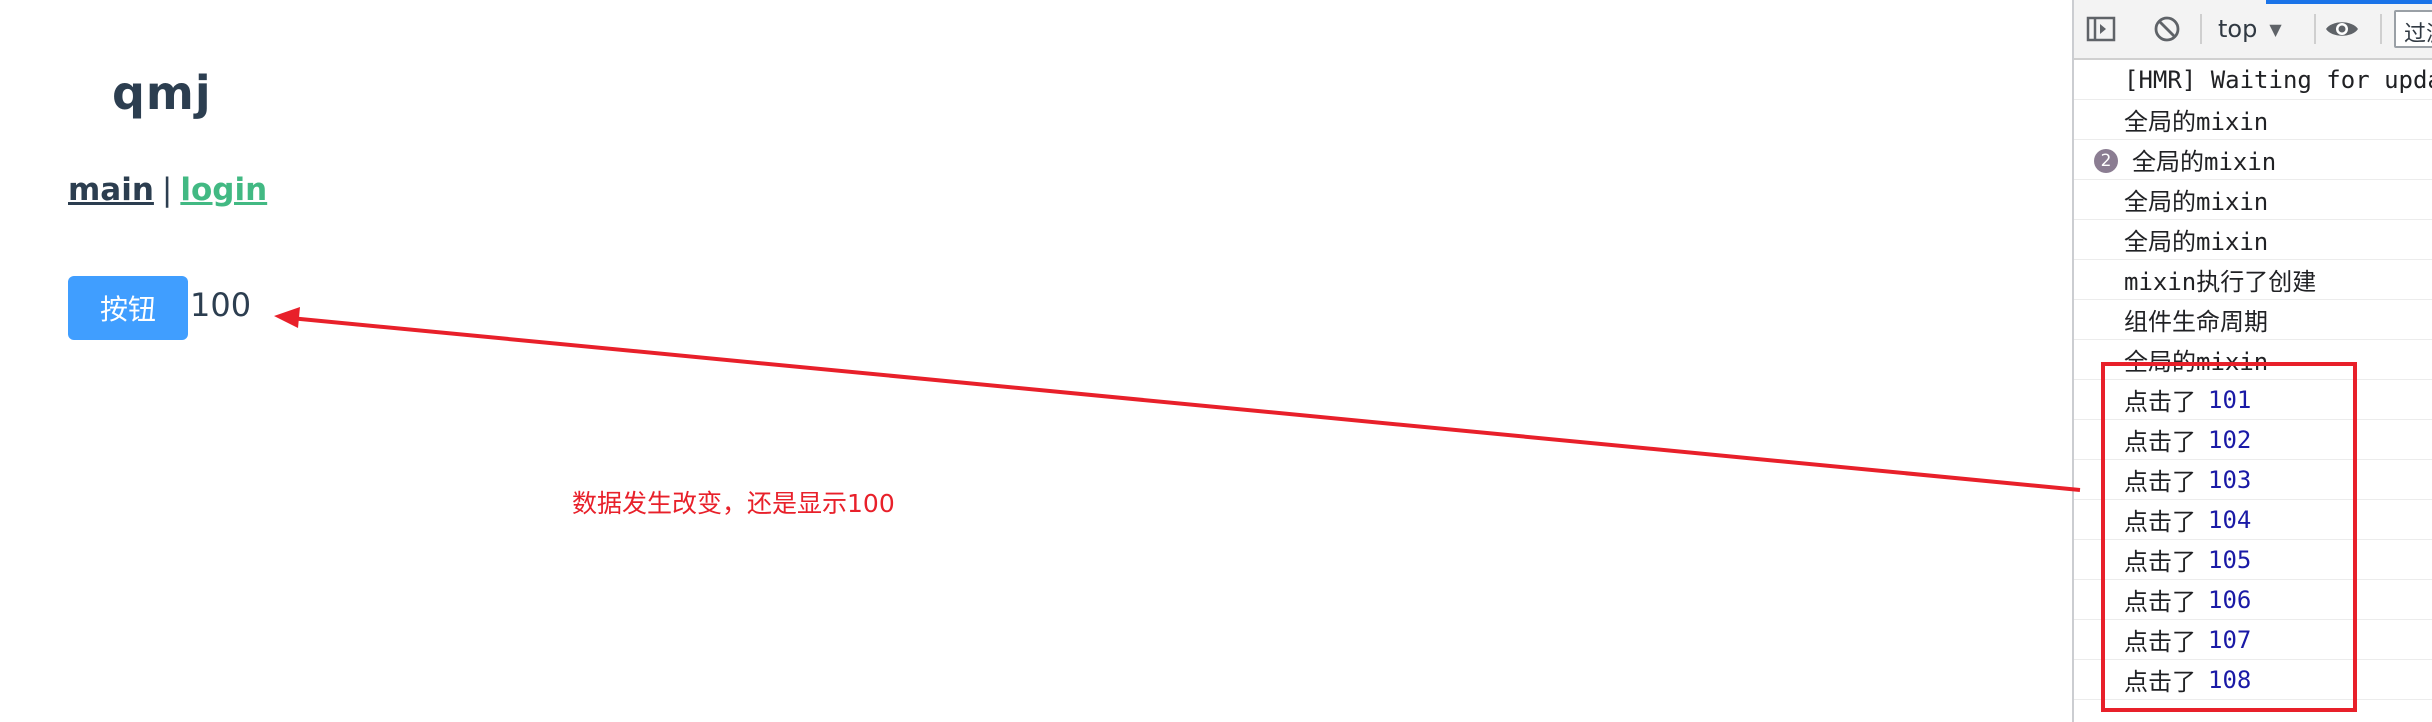 This screenshot has width=2432, height=722. What do you see at coordinates (2253, 640) in the screenshot?
I see `console-message-row: 点击了 107` at bounding box center [2253, 640].